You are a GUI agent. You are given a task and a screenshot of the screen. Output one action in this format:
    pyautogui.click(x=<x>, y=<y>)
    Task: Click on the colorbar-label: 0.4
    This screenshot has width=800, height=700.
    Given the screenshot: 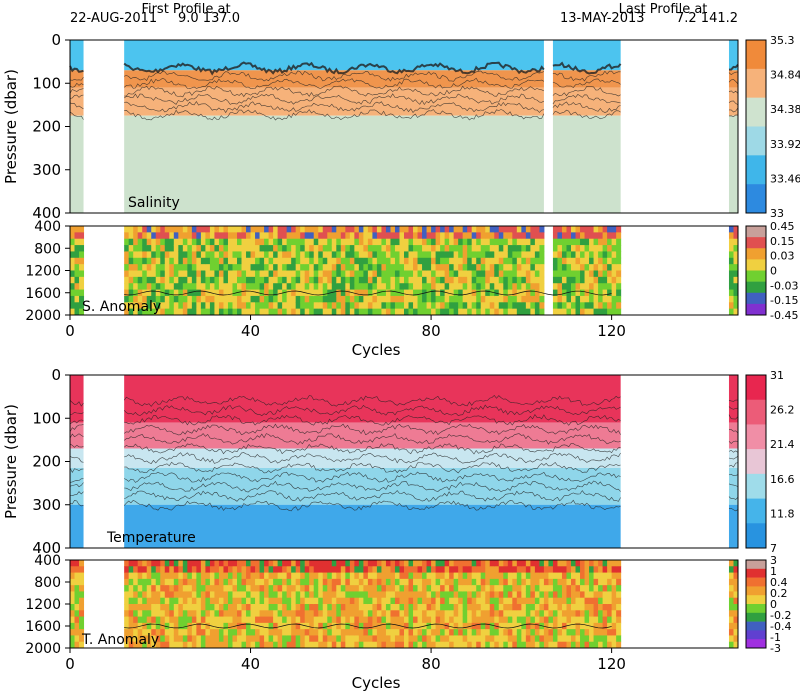 What is the action you would take?
    pyautogui.click(x=779, y=582)
    